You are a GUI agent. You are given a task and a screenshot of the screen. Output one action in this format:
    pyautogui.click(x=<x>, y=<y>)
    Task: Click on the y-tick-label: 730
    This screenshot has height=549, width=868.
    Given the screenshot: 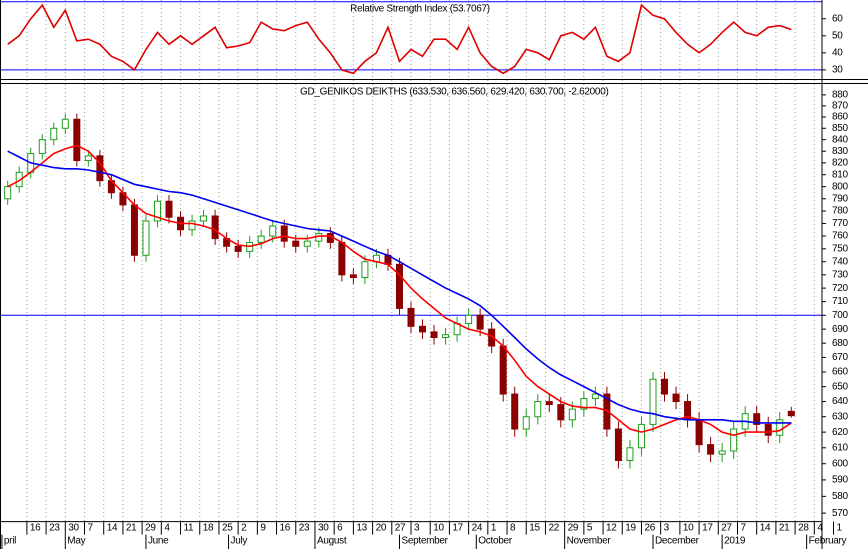 What is the action you would take?
    pyautogui.click(x=840, y=274)
    